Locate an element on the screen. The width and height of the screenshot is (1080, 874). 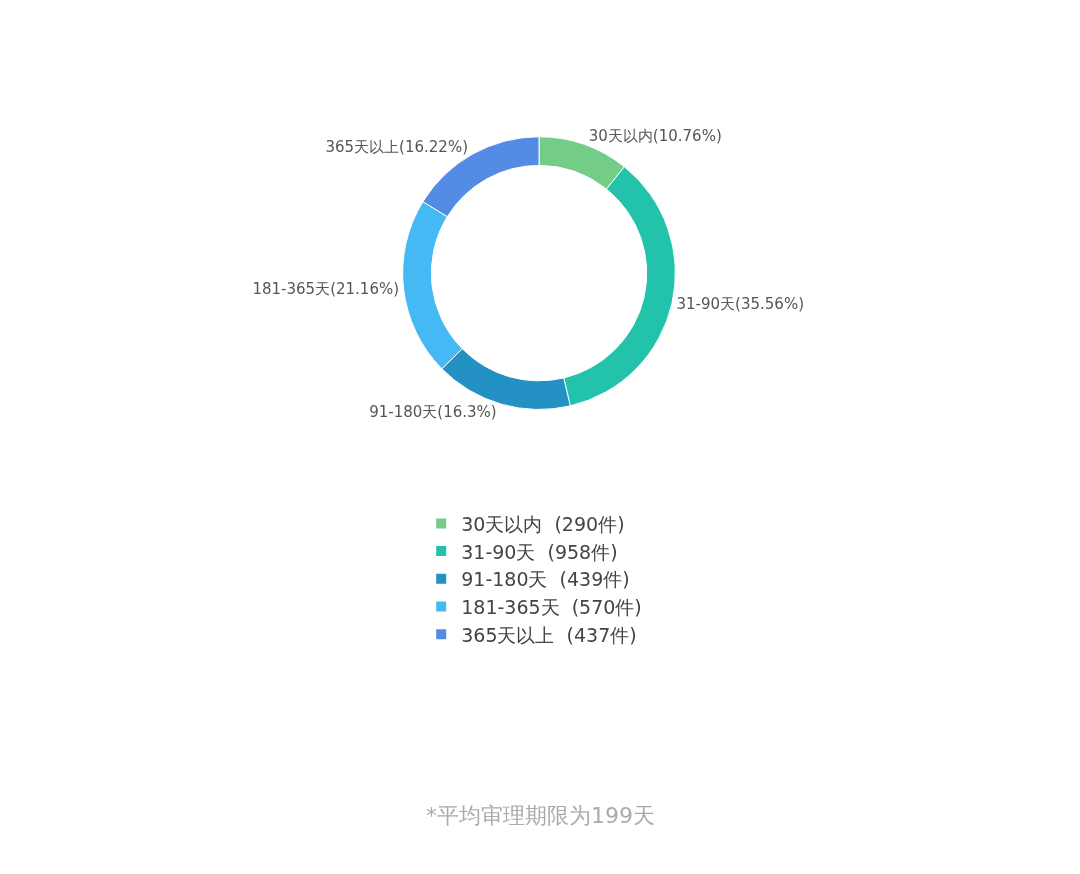
data-label: 30天以内(10.76%) is located at coordinates (655, 136).